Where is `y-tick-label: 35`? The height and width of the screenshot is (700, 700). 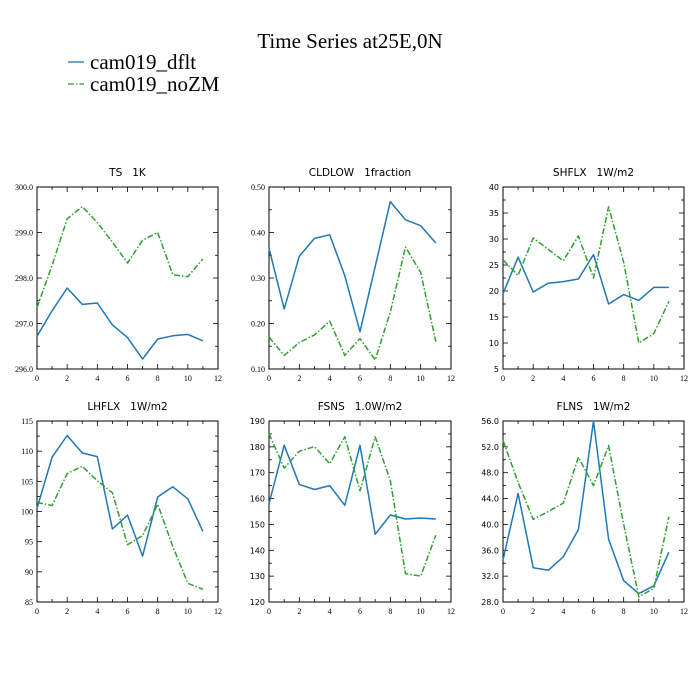 y-tick-label: 35 is located at coordinates (494, 213).